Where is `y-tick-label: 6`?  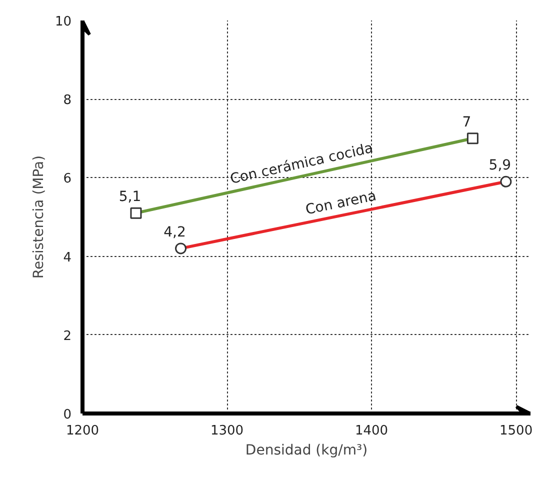
y-tick-label: 6 is located at coordinates (67, 179).